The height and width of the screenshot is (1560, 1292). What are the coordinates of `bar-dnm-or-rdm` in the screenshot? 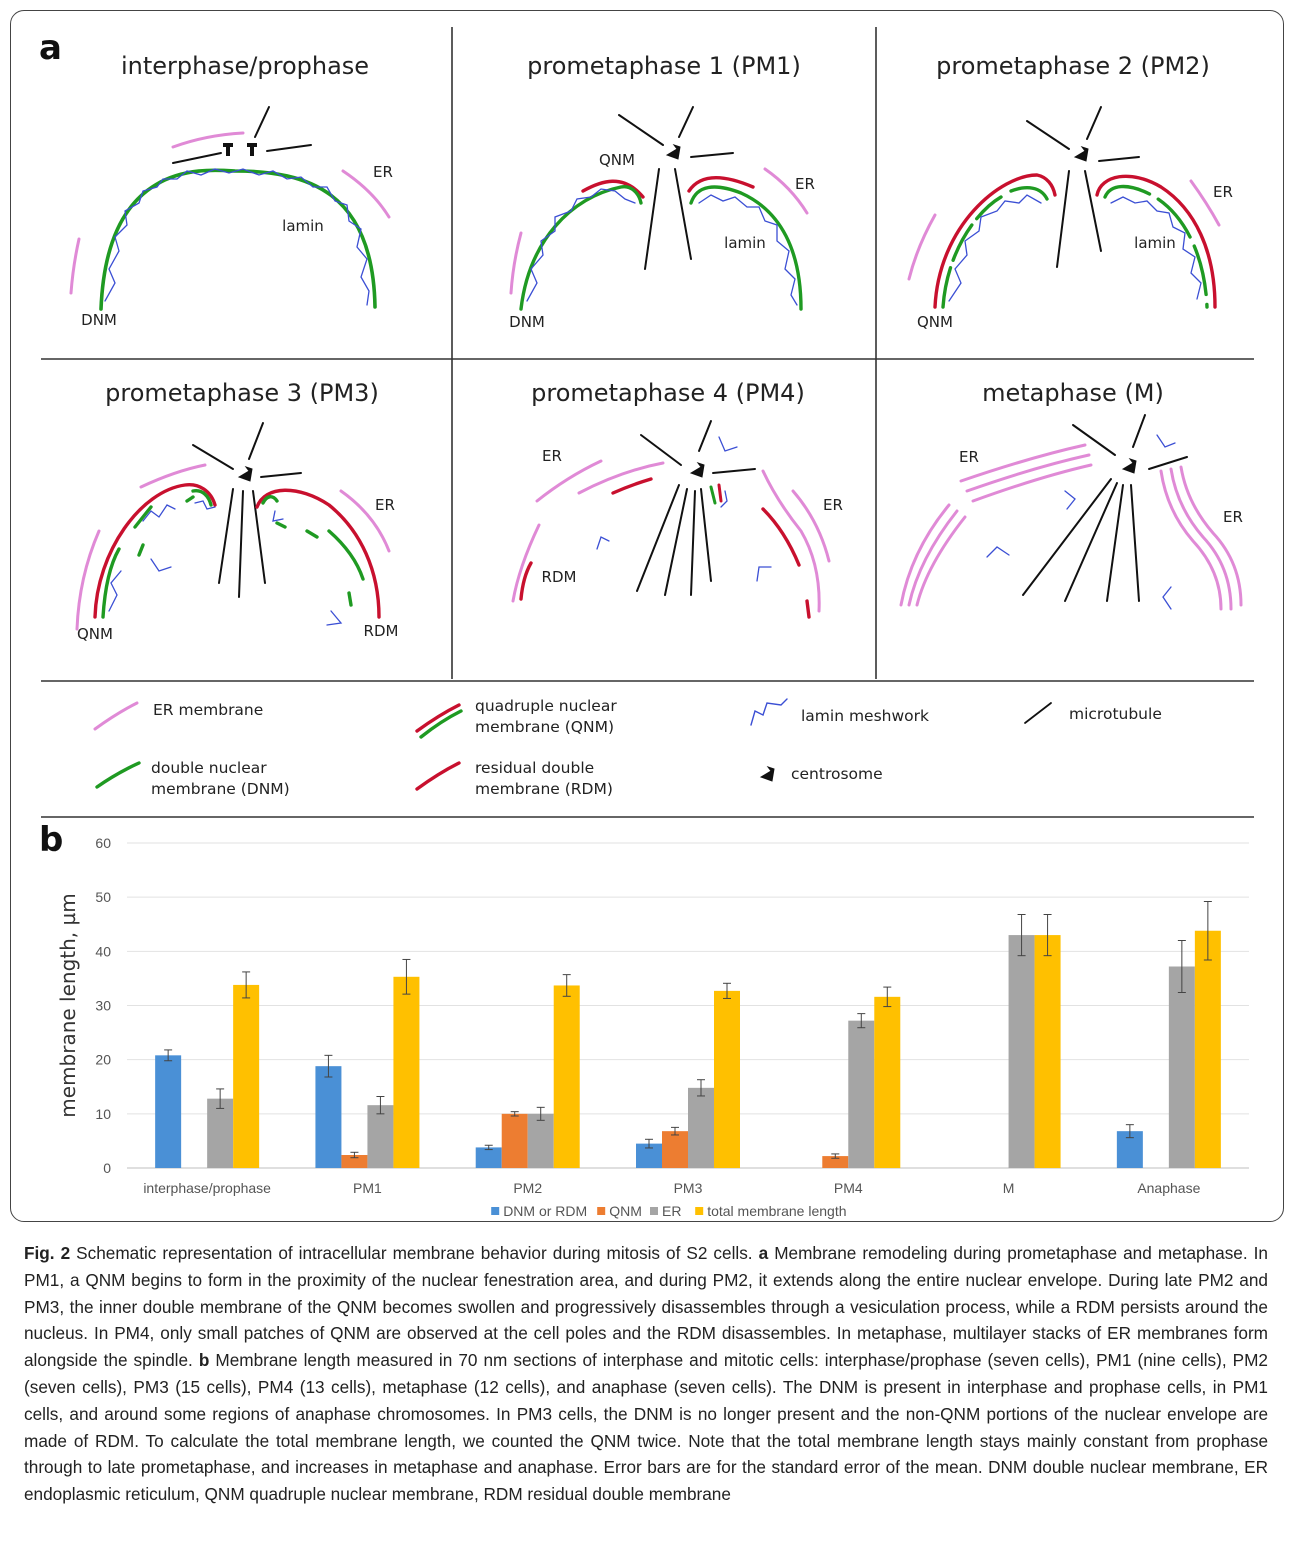 It's located at (328, 1117).